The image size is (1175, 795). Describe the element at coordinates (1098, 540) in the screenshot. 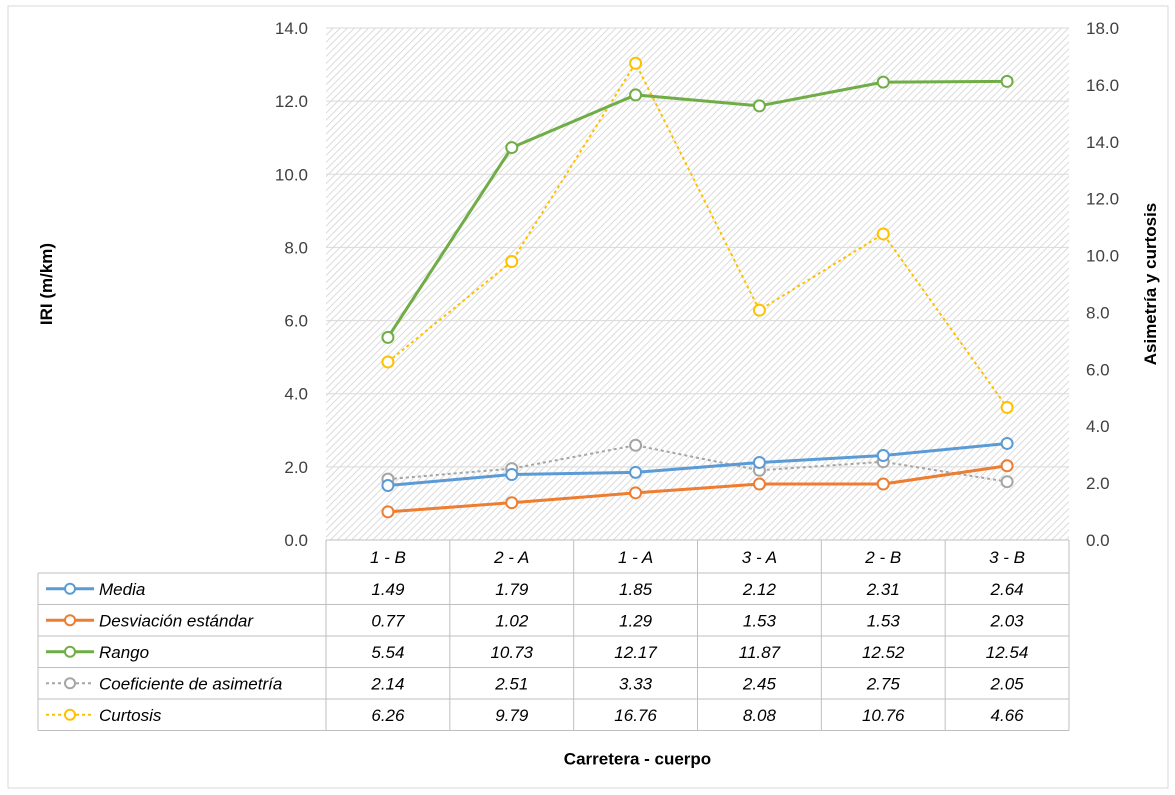

I see `y2-tick-label: 0.0` at that location.